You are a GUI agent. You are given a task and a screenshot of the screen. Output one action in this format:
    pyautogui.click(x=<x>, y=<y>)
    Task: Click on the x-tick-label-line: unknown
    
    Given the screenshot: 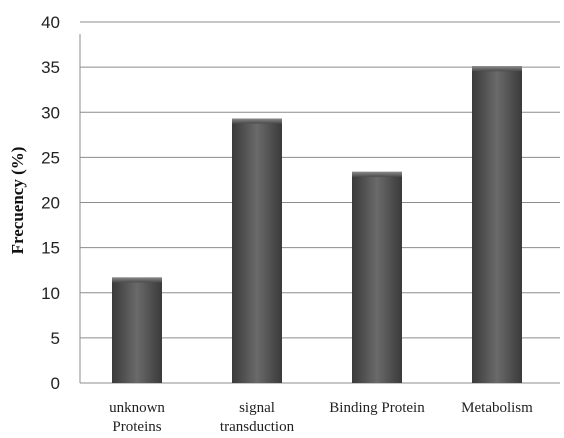 What is the action you would take?
    pyautogui.click(x=137, y=408)
    